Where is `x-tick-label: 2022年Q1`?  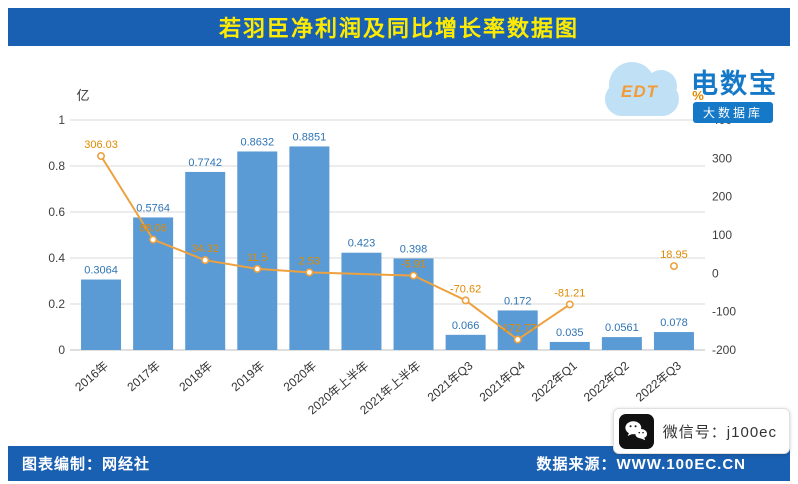
x-tick-label: 2022年Q1 is located at coordinates (554, 381).